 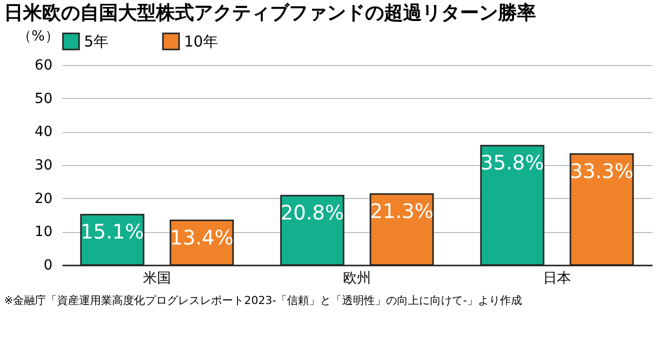 I want to click on y-tick-label: 20, so click(x=43, y=198).